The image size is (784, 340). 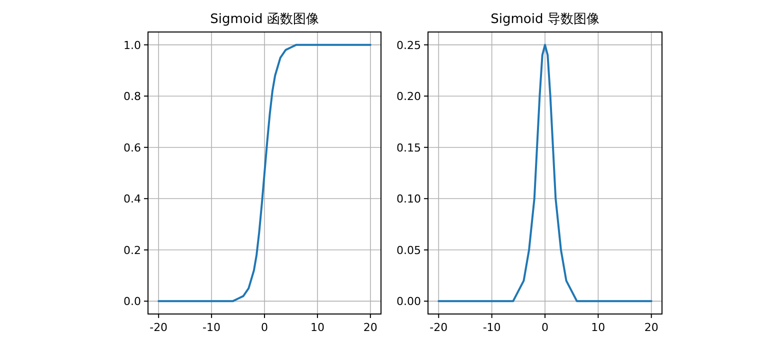 I want to click on y-tick-label: 0.00, so click(x=408, y=301).